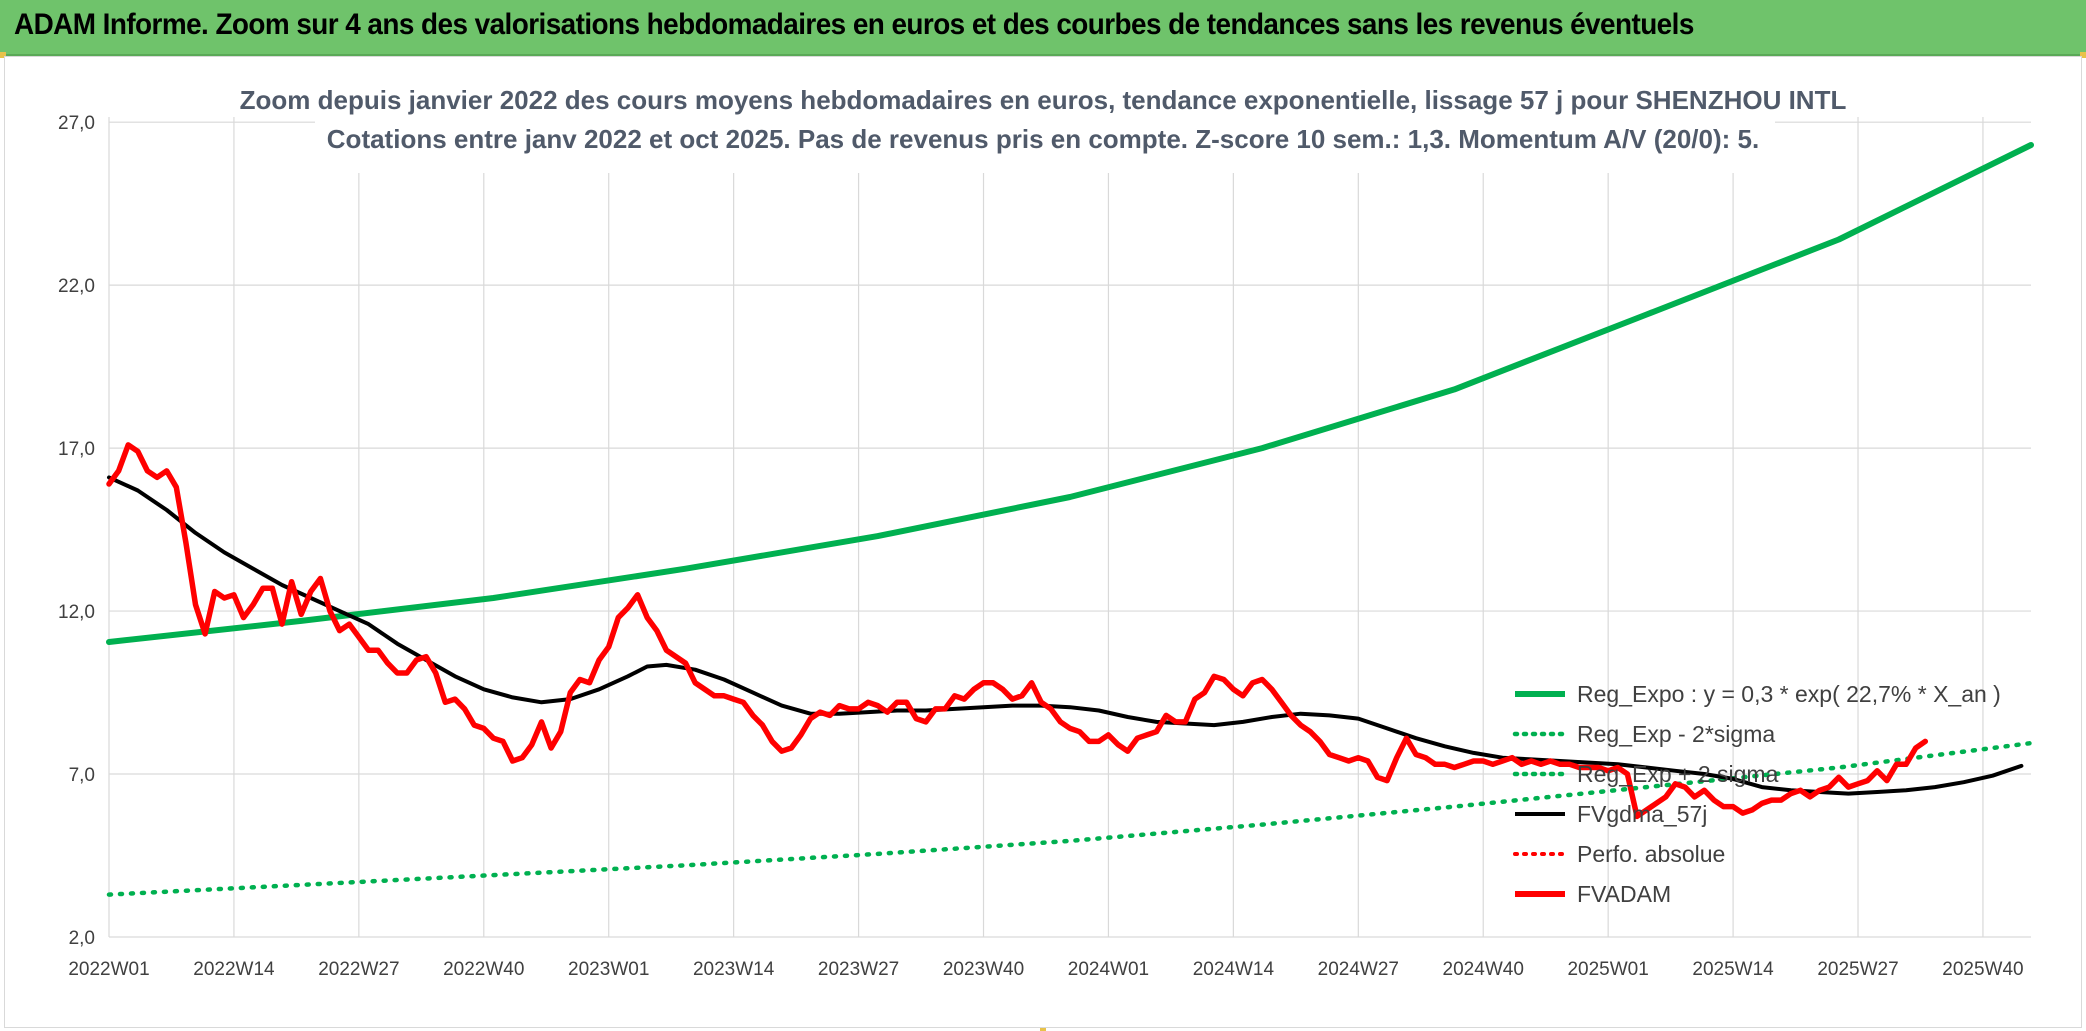 The image size is (2086, 1031). Describe the element at coordinates (358, 969) in the screenshot. I see `x-tick-label: 2022W27` at that location.